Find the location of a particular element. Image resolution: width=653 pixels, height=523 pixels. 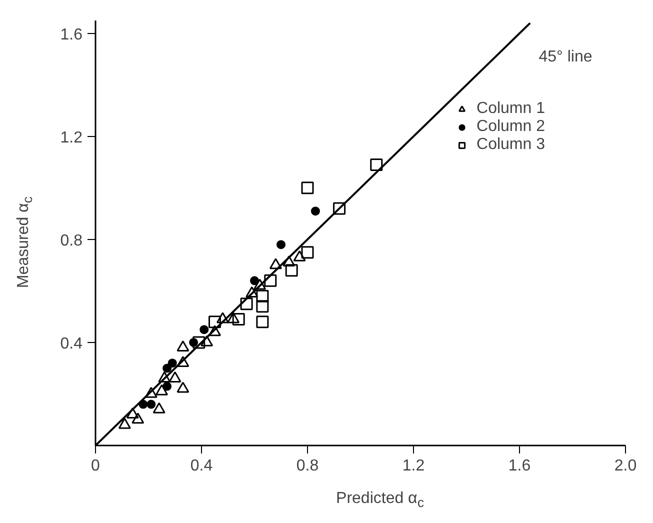

y-tick-label: 1.2 is located at coordinates (71, 137).